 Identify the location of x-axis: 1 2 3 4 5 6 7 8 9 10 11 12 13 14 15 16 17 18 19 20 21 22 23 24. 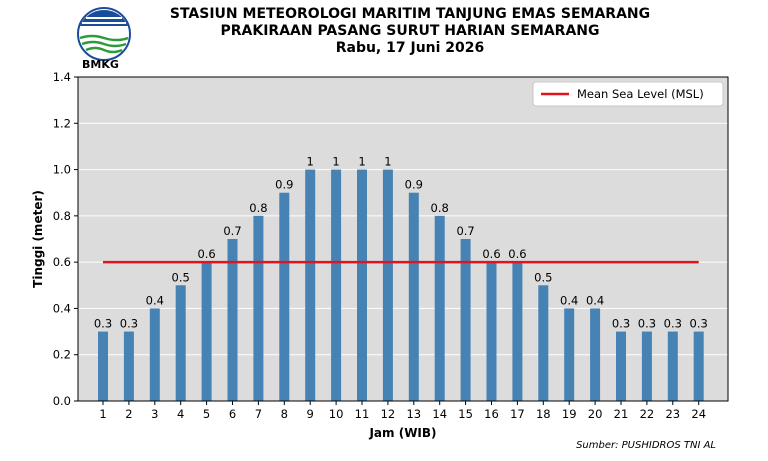
(402, 411).